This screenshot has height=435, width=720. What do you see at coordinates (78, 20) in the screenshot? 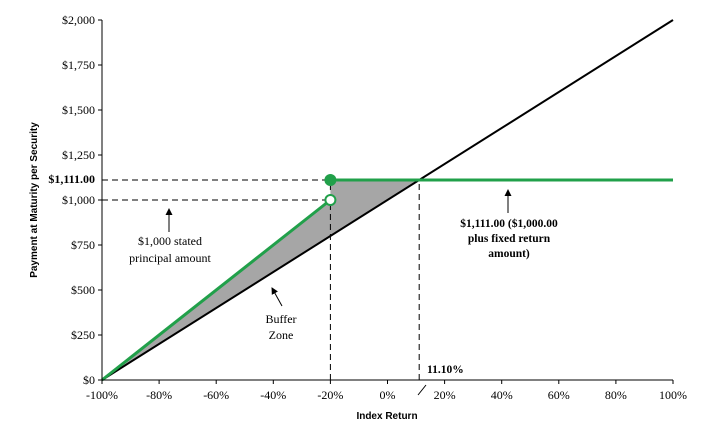
I see `y-tick-label: $2,000` at bounding box center [78, 20].